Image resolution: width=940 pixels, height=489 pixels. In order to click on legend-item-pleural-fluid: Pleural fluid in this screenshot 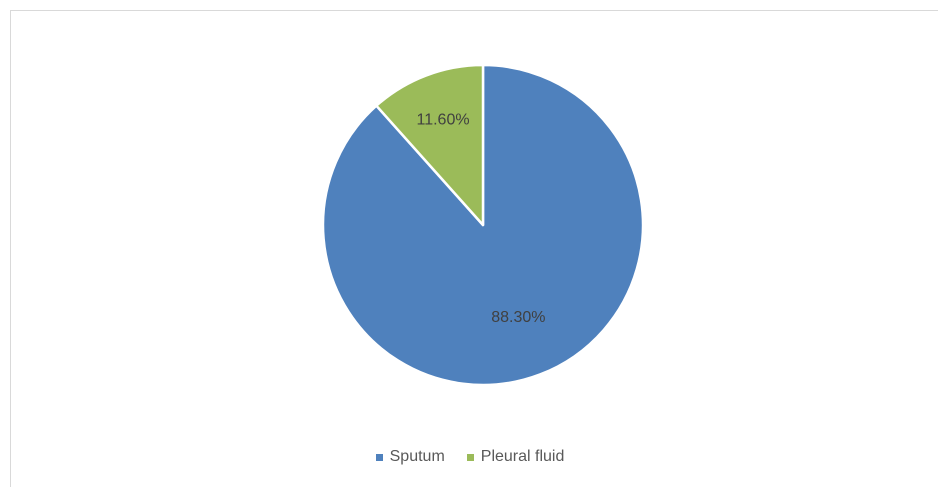, I will do `click(515, 457)`.